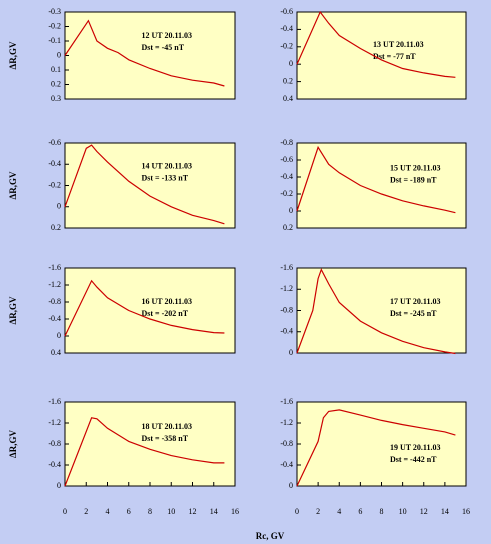 The image size is (491, 544). I want to click on annotation: Dst = -202 nT, so click(165, 313).